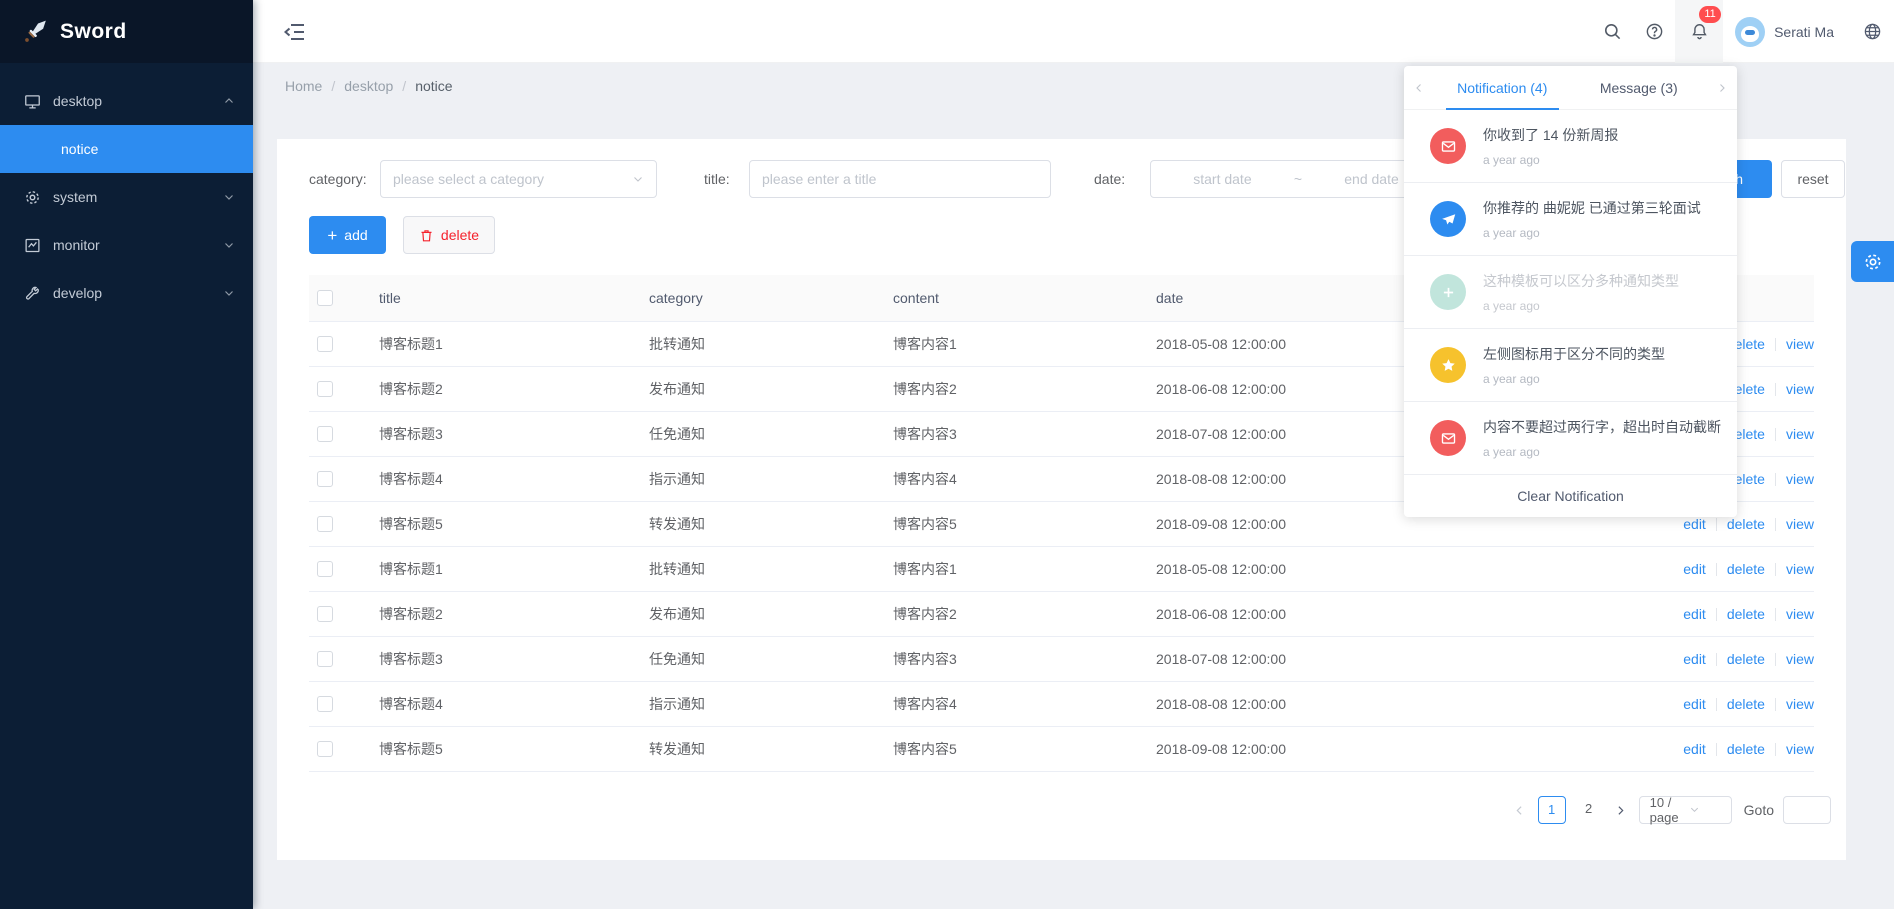  Describe the element at coordinates (900, 179) in the screenshot. I see `title-input` at that location.